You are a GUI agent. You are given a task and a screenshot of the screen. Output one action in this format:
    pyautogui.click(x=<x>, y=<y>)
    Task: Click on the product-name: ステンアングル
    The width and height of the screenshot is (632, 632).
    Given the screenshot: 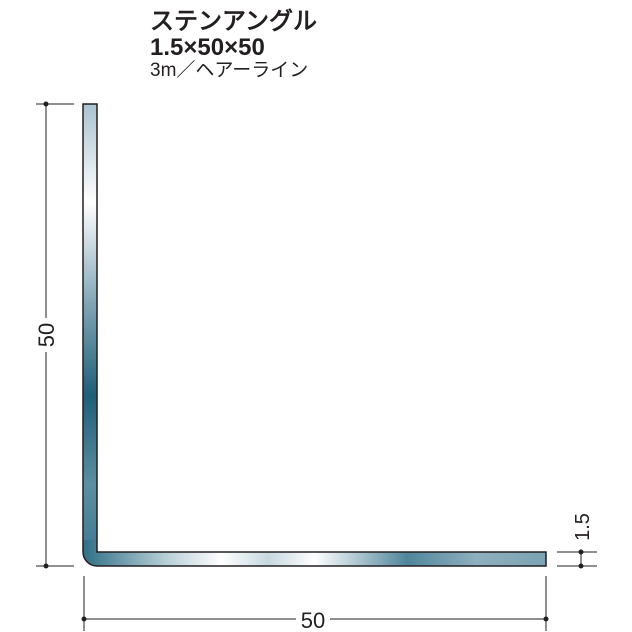 What is the action you would take?
    pyautogui.click(x=234, y=21)
    